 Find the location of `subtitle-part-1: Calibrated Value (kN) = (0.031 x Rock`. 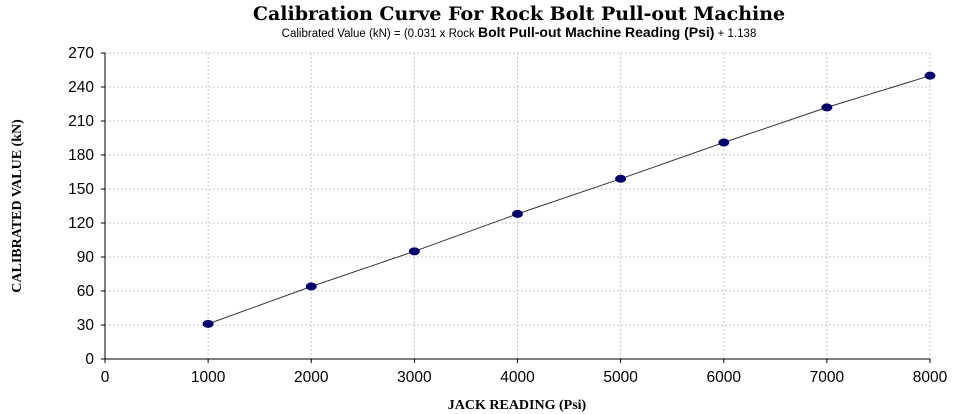

subtitle-part-1: Calibrated Value (kN) = (0.031 x Rock is located at coordinates (380, 34).